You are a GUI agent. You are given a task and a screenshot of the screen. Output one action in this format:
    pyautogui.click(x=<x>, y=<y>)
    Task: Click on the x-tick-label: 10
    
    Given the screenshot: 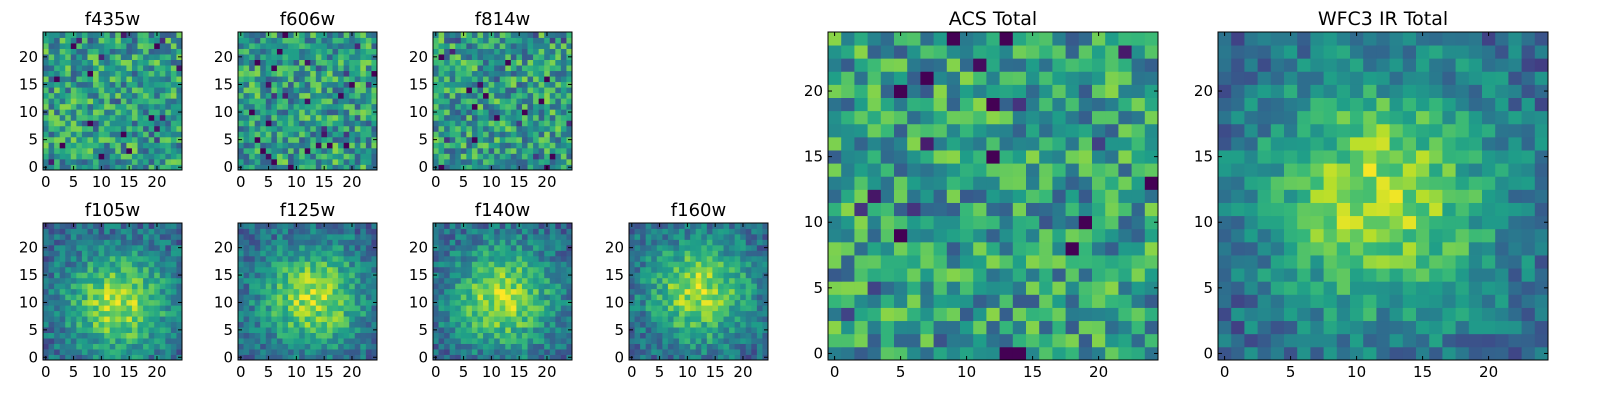 What is the action you would take?
    pyautogui.click(x=491, y=372)
    